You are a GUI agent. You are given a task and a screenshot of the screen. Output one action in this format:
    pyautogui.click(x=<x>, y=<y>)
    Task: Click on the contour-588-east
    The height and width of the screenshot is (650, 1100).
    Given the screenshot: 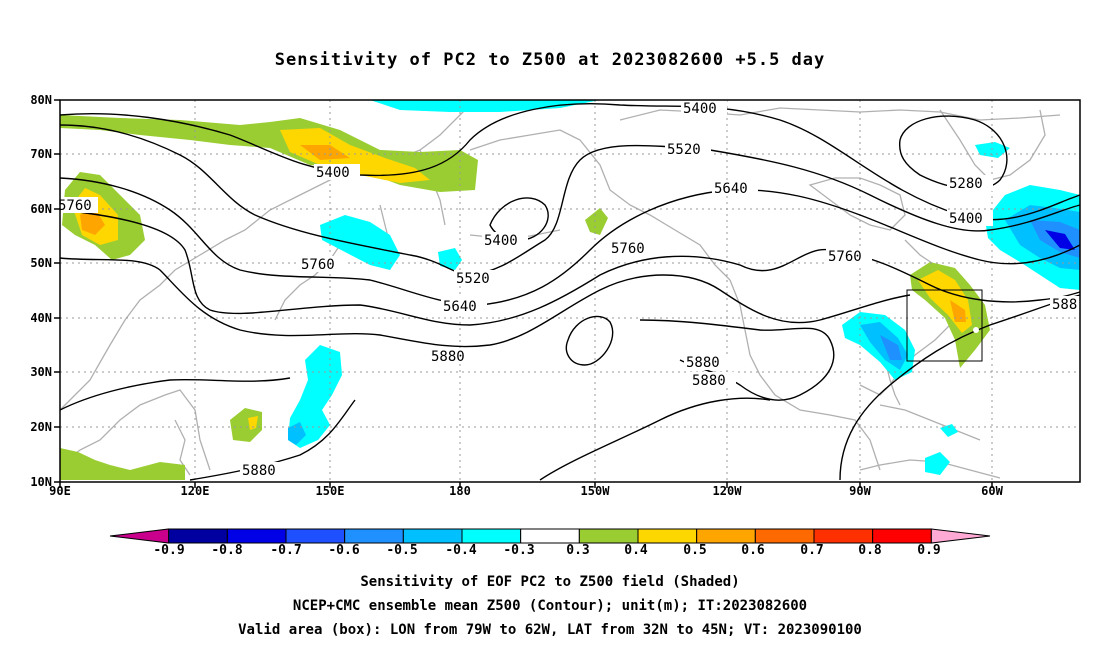 What is the action you would take?
    pyautogui.click(x=960, y=387)
    